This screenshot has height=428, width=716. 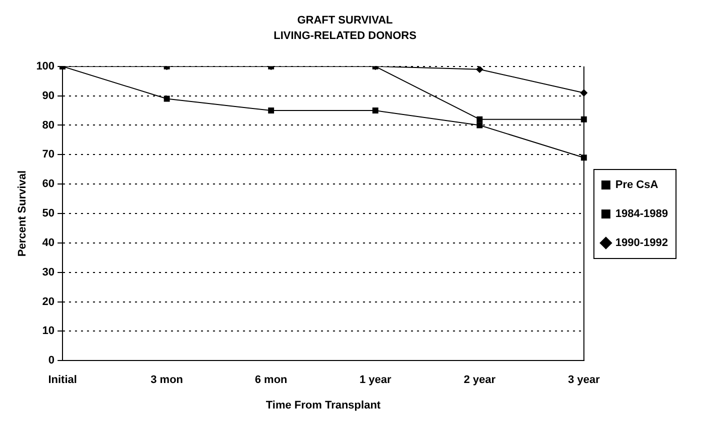 I want to click on y-tick-label: 30, so click(x=48, y=272).